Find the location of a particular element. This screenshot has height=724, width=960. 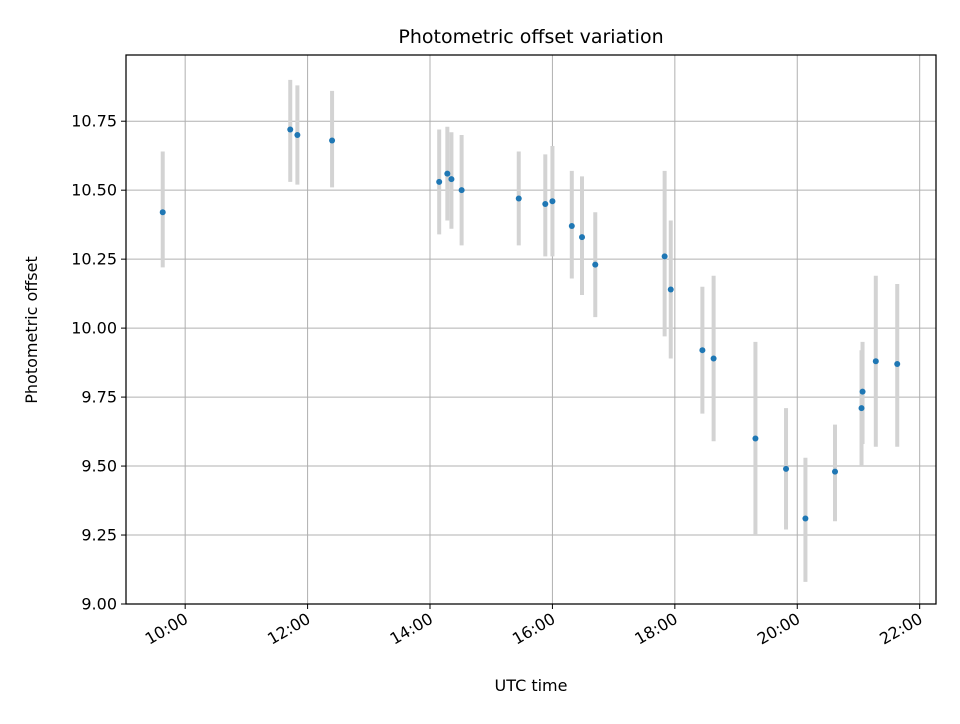

y-tick-label: 9.75 is located at coordinates (99, 397).